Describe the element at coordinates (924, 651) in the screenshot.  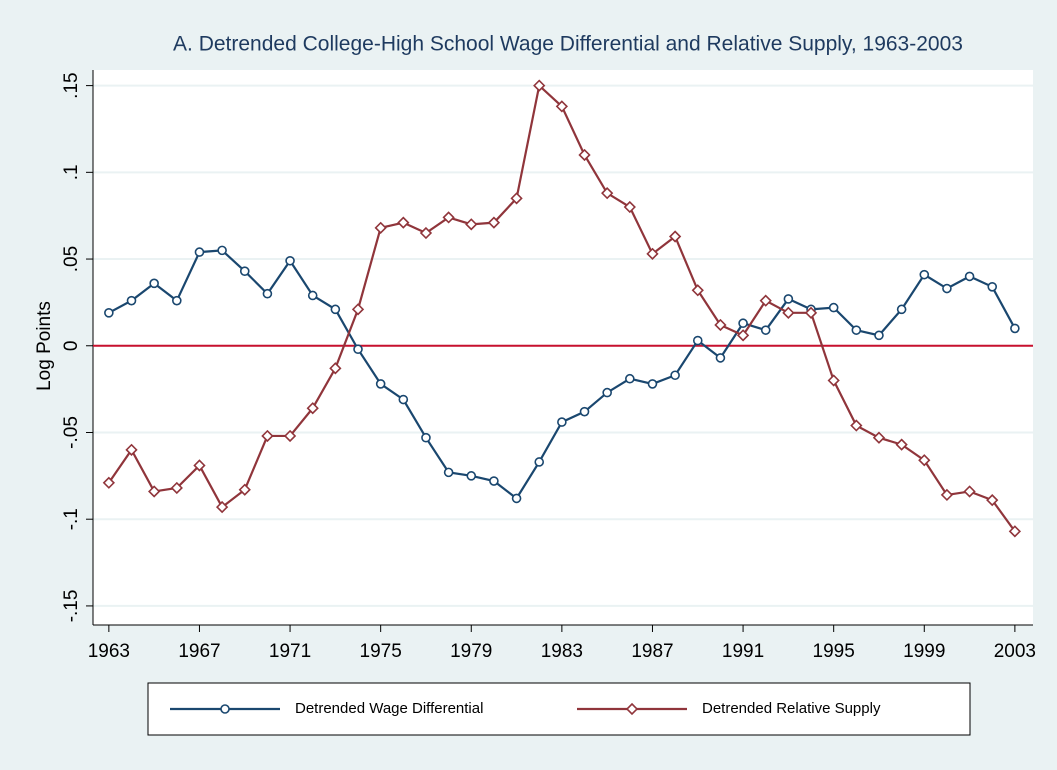
I see `x-tick-label: 1999` at that location.